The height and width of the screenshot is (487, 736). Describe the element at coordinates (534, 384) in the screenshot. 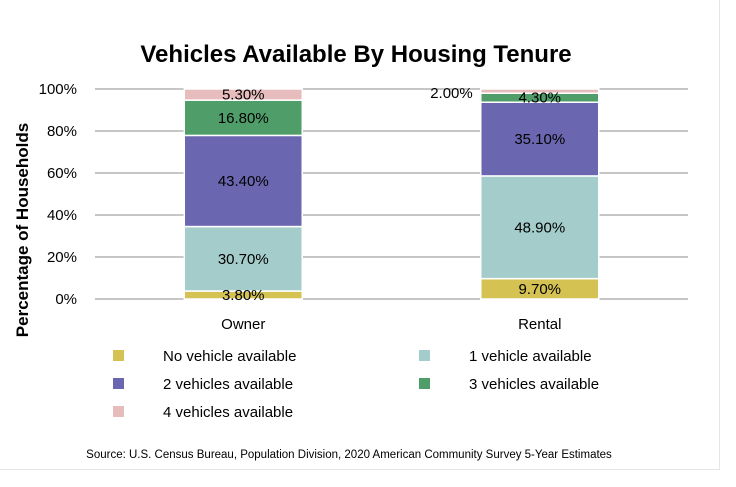

I see `legend-entry: 3 vehicles available` at that location.